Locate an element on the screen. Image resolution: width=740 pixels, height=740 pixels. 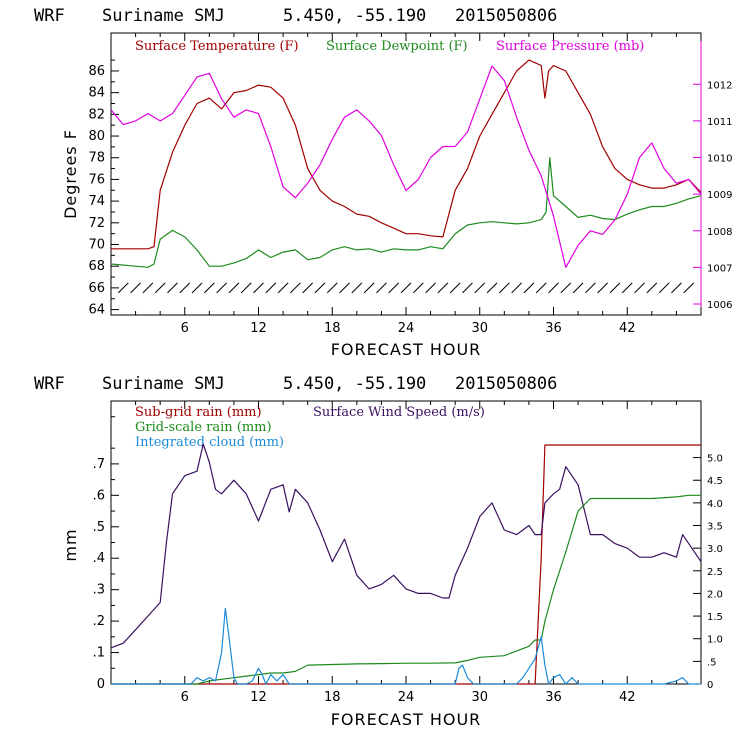
legend-subgrid-rain: Sub-grid rain (mm) is located at coordinates (198, 412).